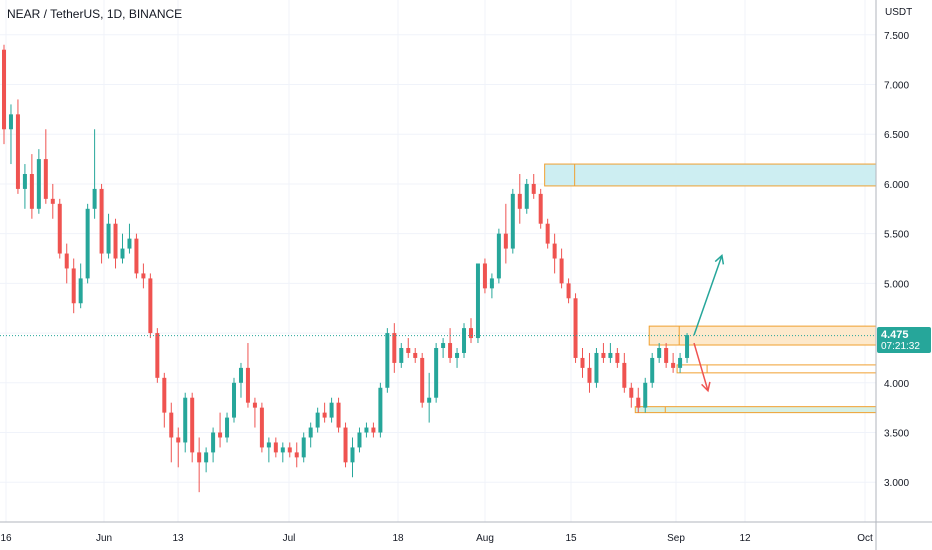  What do you see at coordinates (398, 538) in the screenshot?
I see `x-tick-label: 18` at bounding box center [398, 538].